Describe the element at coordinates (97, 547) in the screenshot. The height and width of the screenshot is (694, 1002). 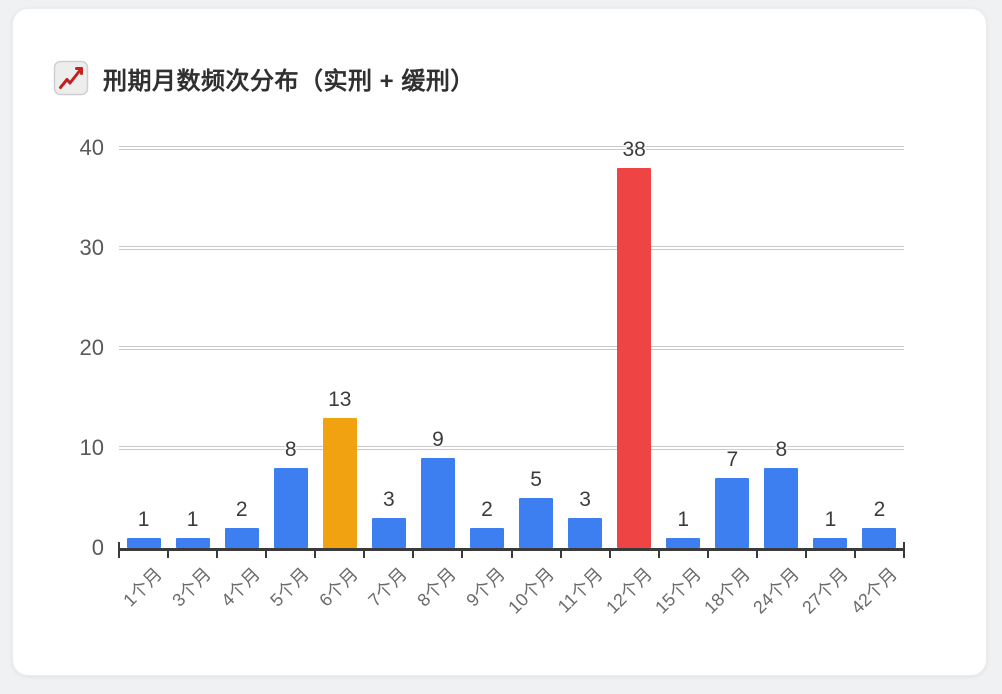
I see `y-axis-tick-label: 0` at that location.